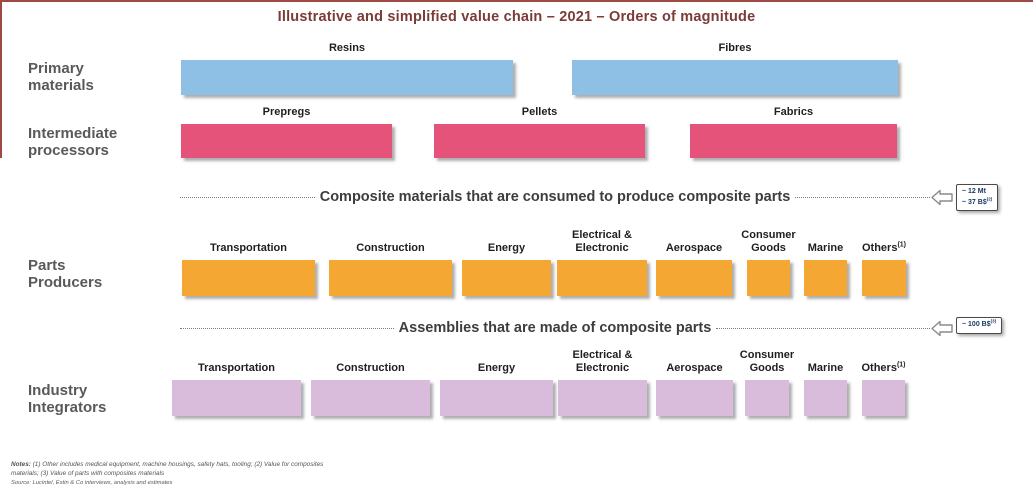 The width and height of the screenshot is (1033, 495). I want to click on segment-intermediate-processors-prepregs: Prepregs, so click(286, 132).